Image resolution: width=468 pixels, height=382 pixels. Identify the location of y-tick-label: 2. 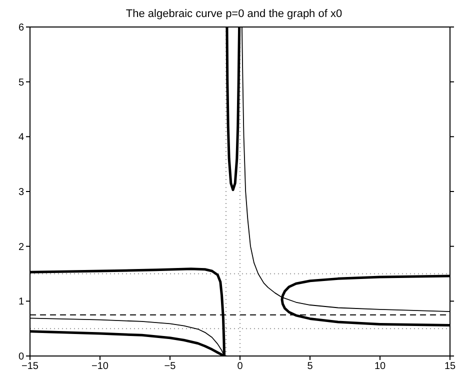
(21, 247).